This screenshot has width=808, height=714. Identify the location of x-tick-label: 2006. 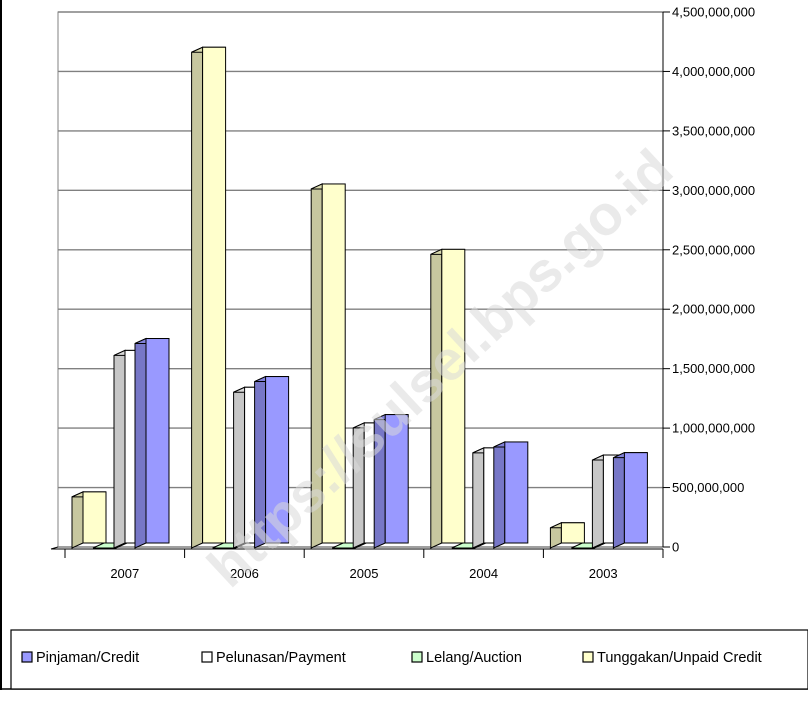
(244, 573).